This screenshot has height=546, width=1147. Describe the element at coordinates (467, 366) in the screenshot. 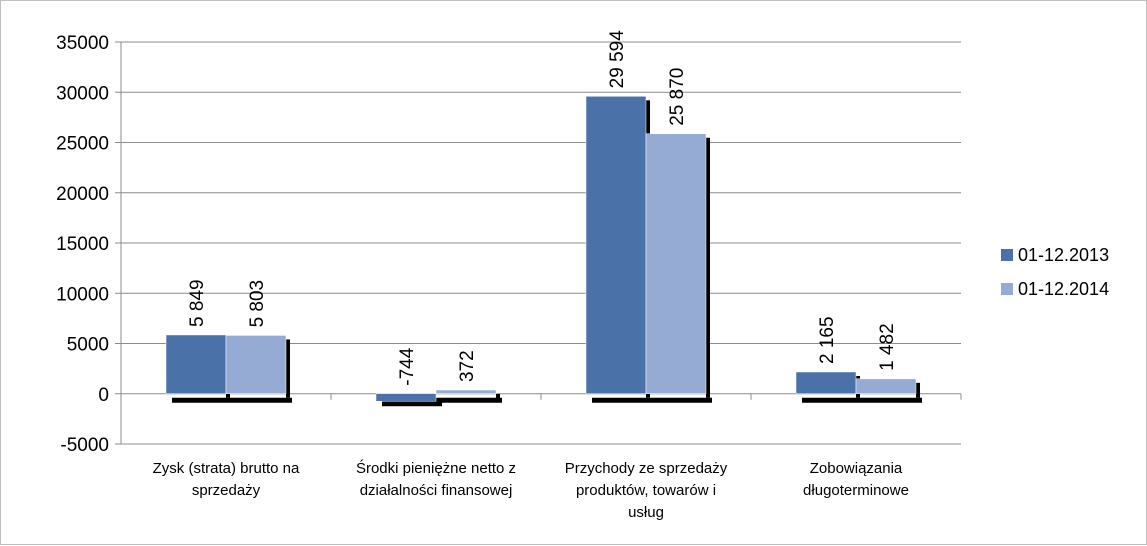

I see `data-label: 372` at that location.